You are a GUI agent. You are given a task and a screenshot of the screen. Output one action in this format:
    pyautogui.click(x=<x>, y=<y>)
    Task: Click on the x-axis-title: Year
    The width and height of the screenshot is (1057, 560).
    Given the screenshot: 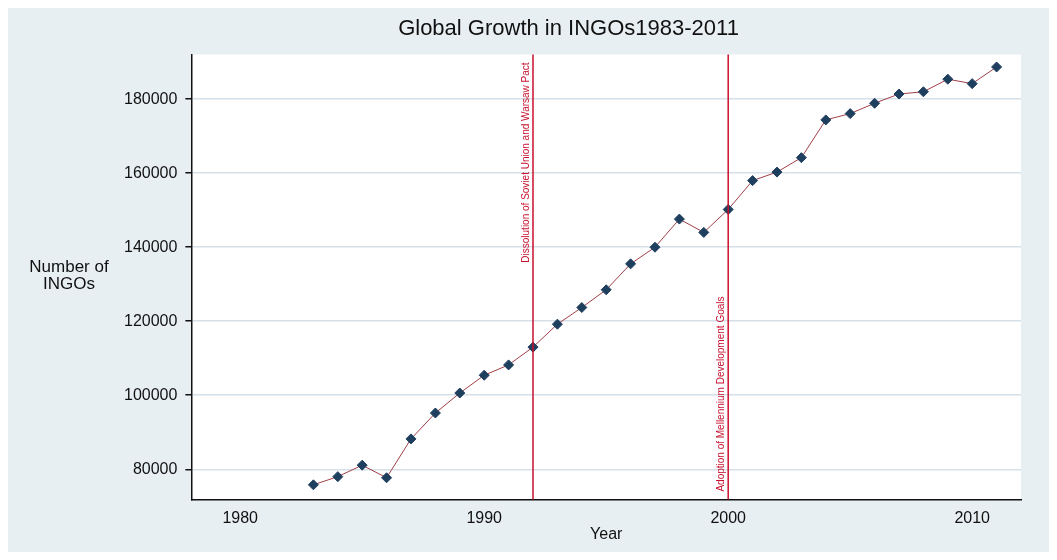 What is the action you would take?
    pyautogui.click(x=607, y=533)
    